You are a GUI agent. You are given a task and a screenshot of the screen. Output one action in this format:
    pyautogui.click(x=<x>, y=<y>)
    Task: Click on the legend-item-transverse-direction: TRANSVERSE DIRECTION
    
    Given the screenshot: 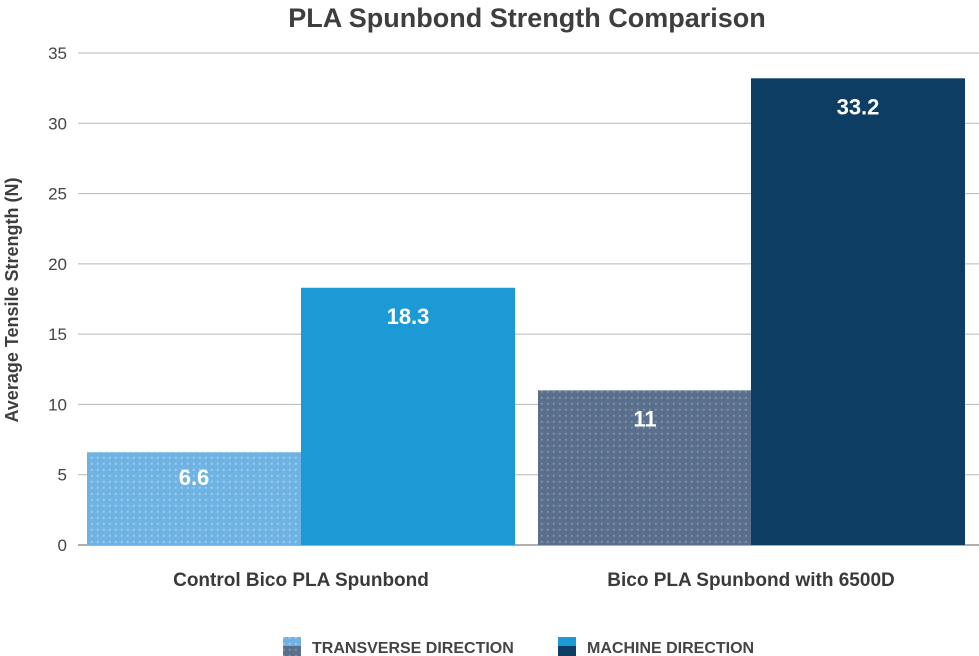 What is the action you would take?
    pyautogui.click(x=398, y=646)
    